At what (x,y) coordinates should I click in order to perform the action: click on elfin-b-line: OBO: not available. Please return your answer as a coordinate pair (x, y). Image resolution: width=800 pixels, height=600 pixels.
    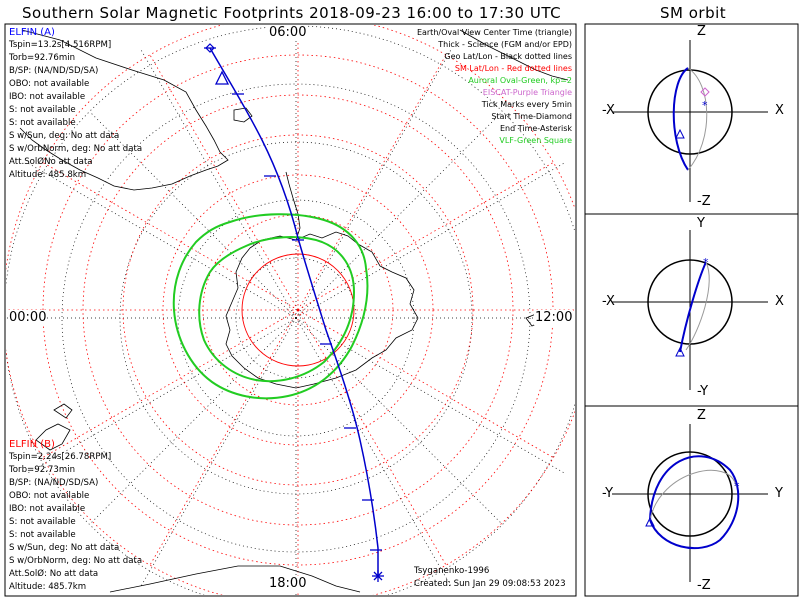
    Looking at the image, I should click on (49, 496).